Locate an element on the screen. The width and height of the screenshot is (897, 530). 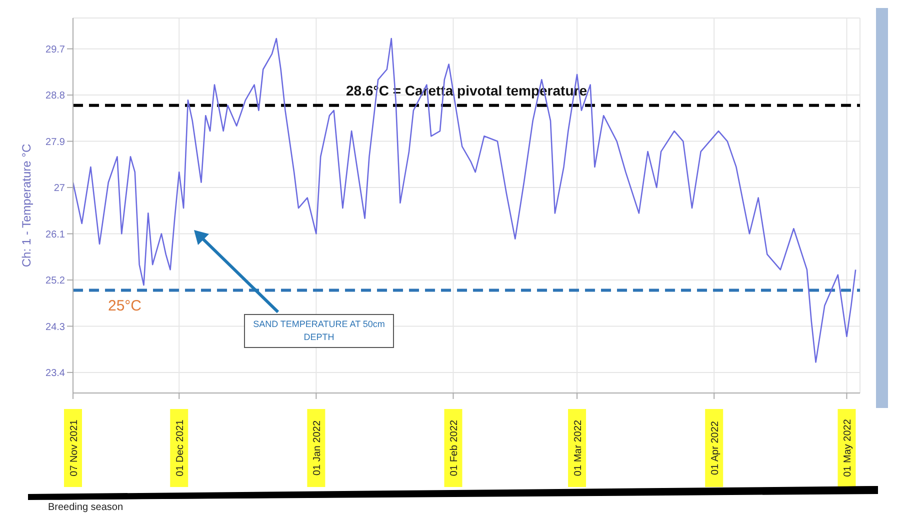
y-tick-label: 25.2 is located at coordinates (56, 281).